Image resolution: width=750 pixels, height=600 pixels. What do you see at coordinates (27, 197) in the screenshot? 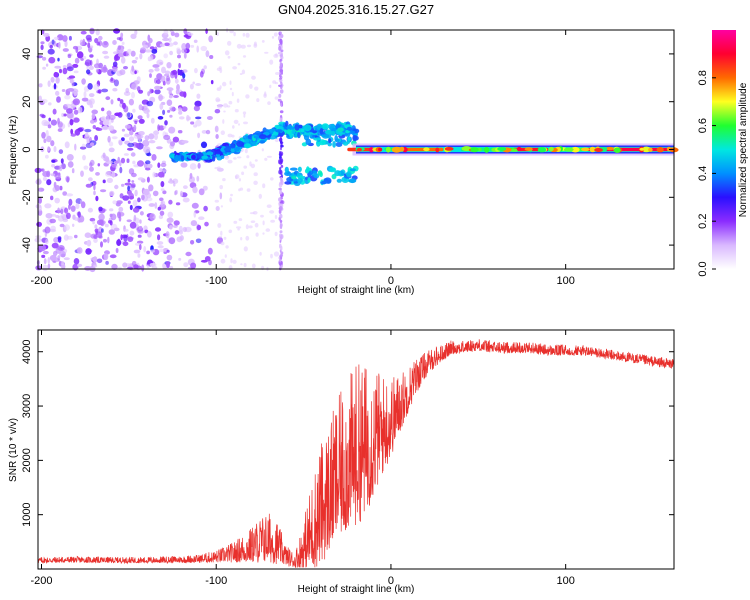
I see `y-tick-label: -20` at bounding box center [27, 197].